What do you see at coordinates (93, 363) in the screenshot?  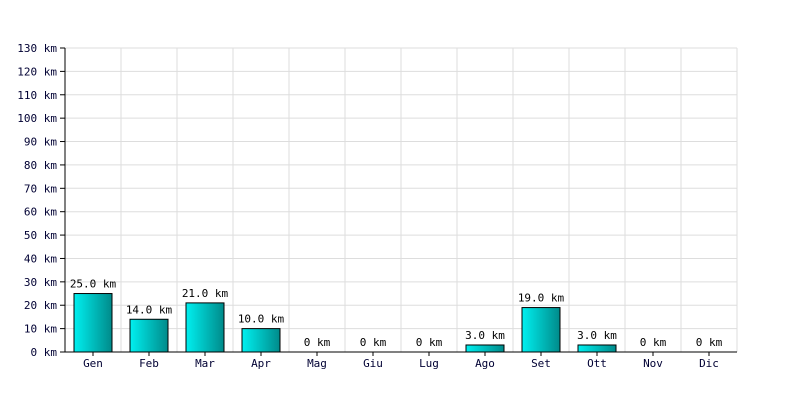 I see `x-tick-label-gen: Gen` at bounding box center [93, 363].